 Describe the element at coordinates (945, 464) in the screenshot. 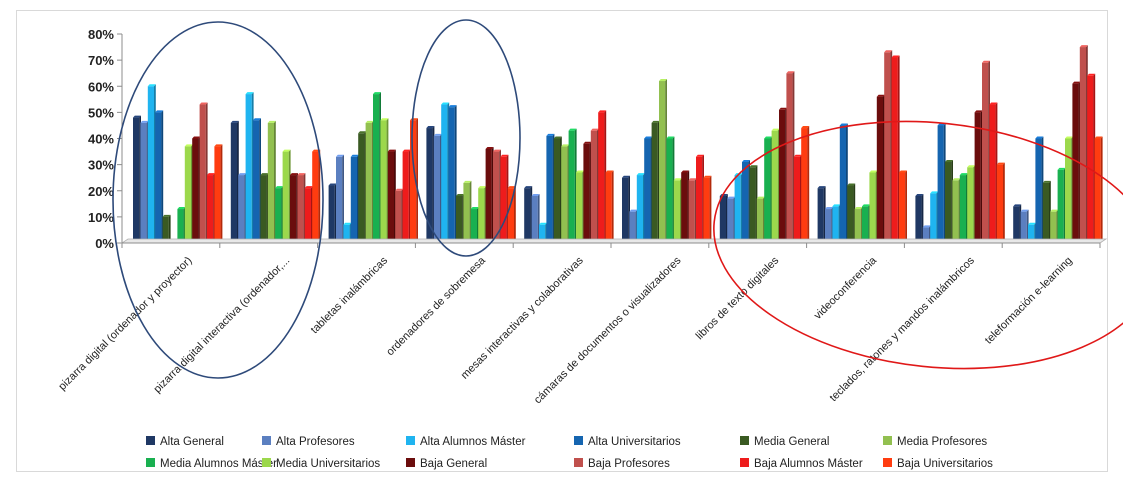

I see `legend-label: Baja Universitarios` at that location.